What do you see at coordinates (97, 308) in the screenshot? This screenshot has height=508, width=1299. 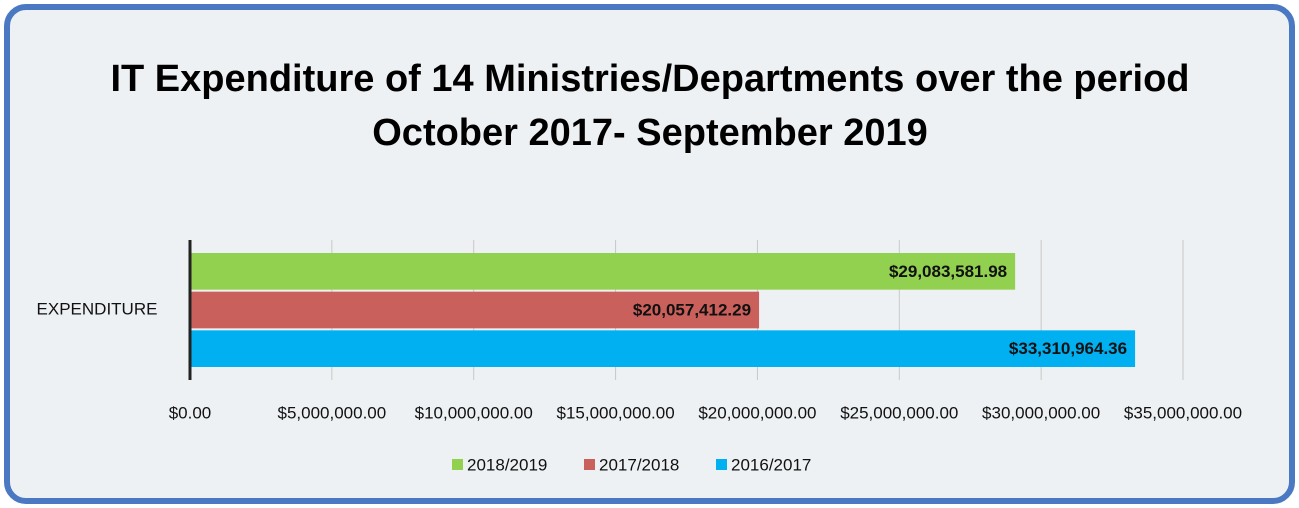 I see `category-label: EXPENDITURE` at bounding box center [97, 308].